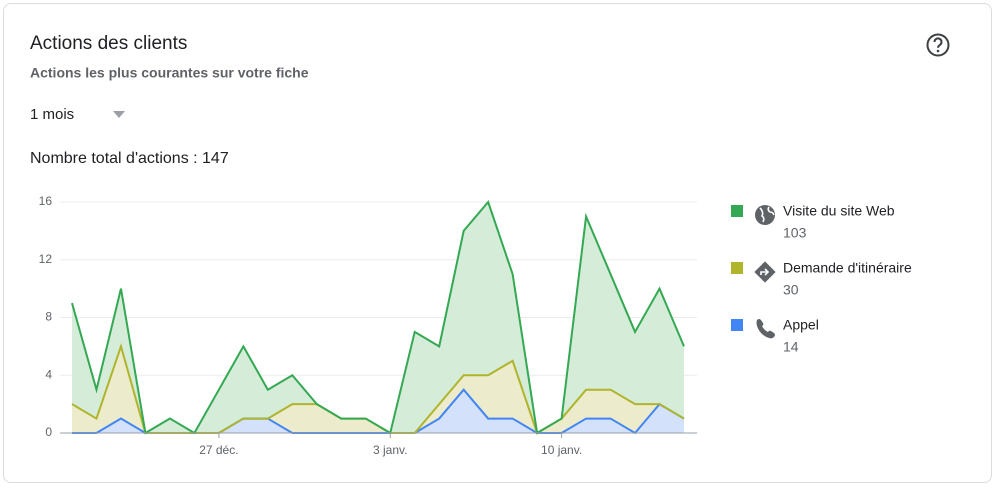  Describe the element at coordinates (791, 290) in the screenshot. I see `legend-total: 30` at that location.